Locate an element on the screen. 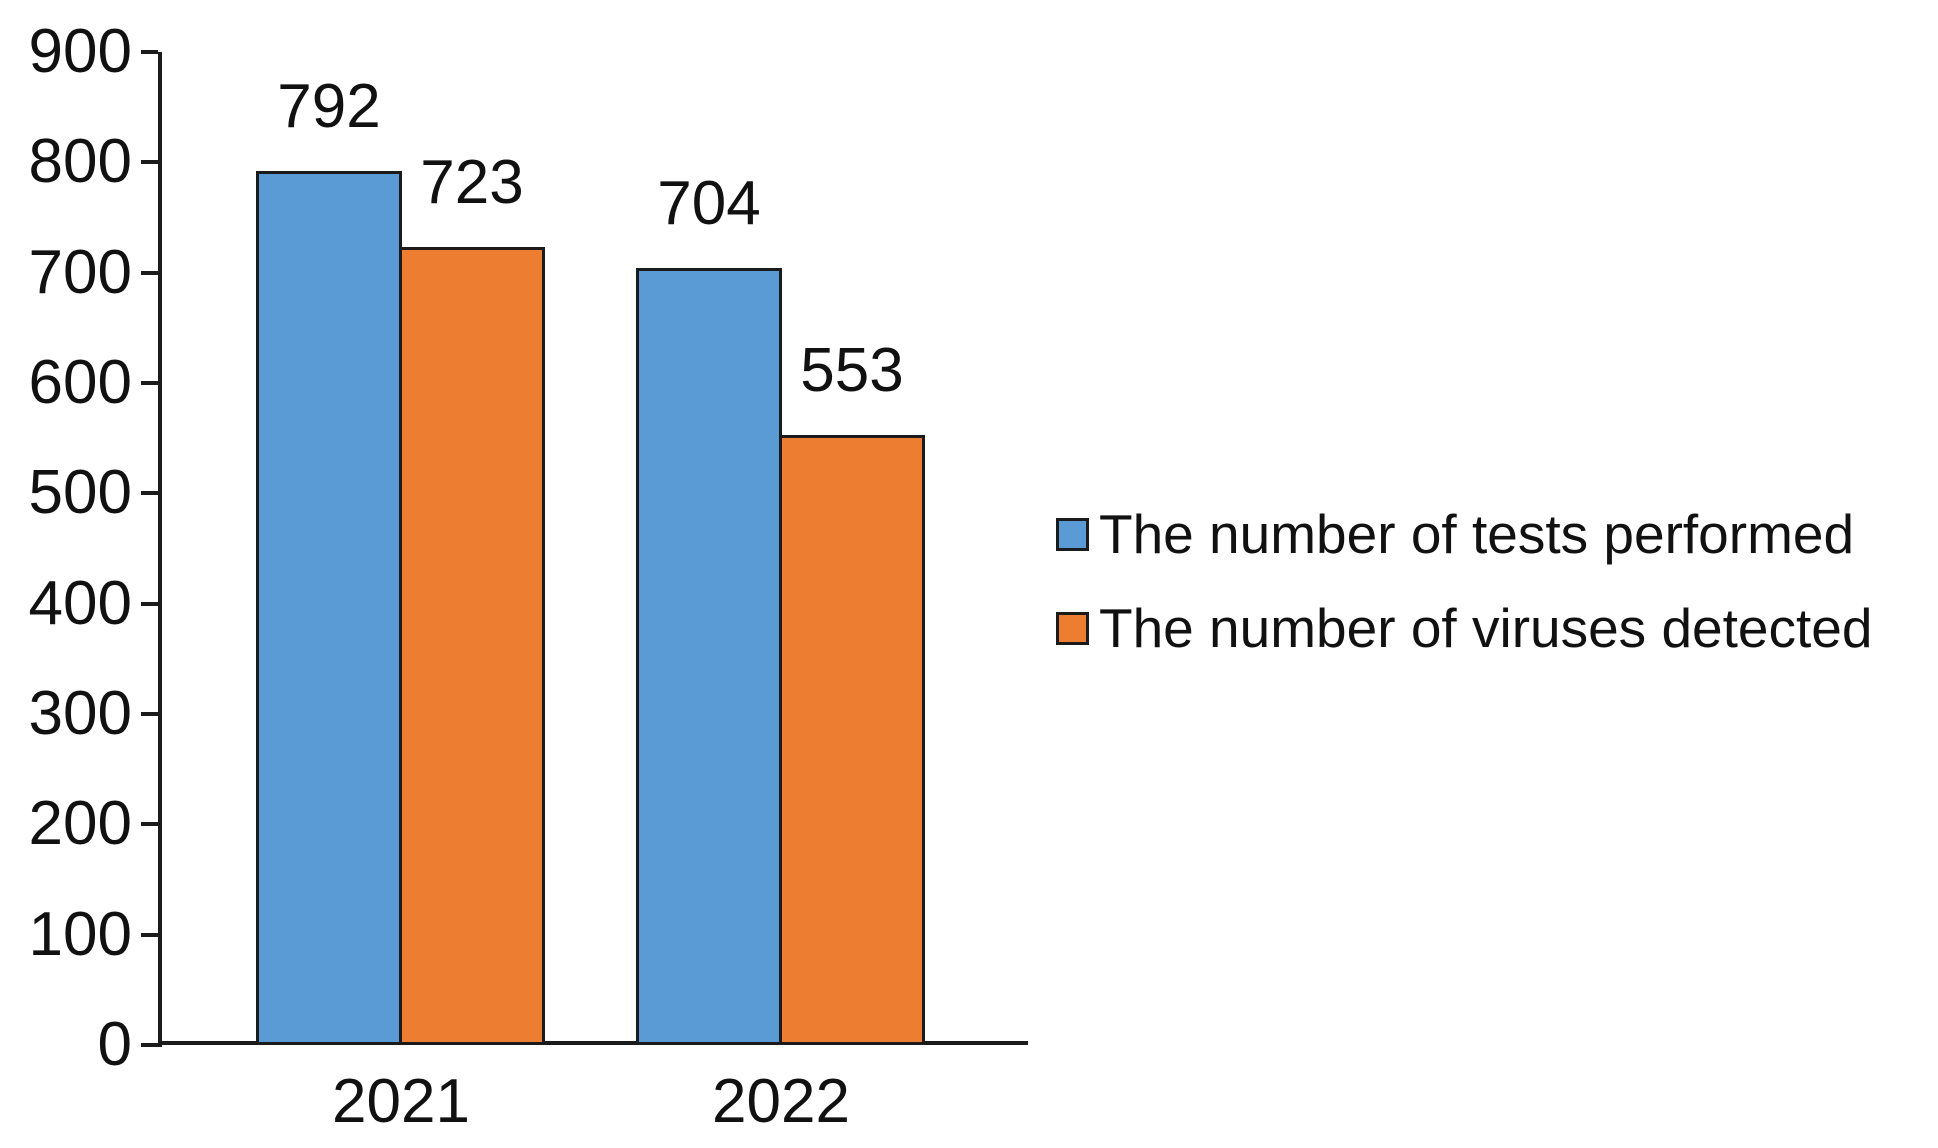 The width and height of the screenshot is (1938, 1148). value-label-2021-tests-performed: 792 is located at coordinates (329, 106).